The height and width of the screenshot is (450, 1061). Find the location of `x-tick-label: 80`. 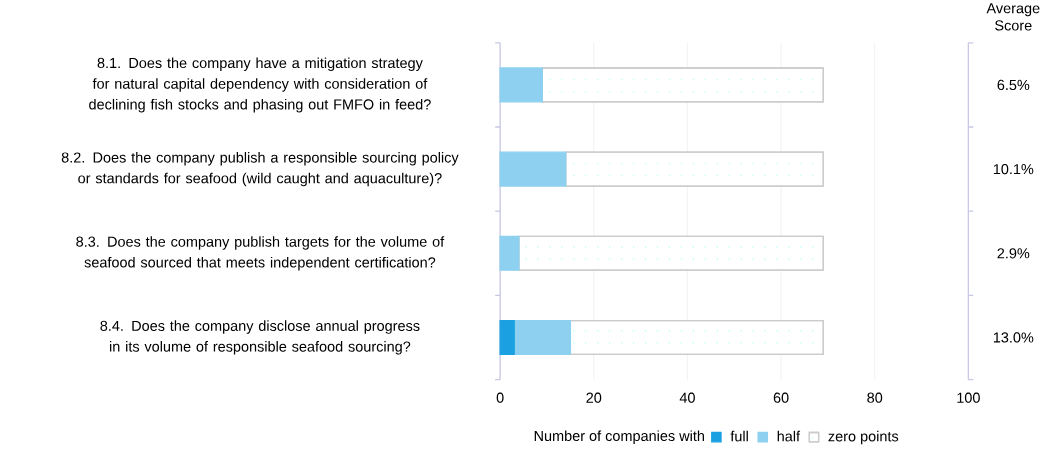

x-tick-label: 80 is located at coordinates (875, 397).